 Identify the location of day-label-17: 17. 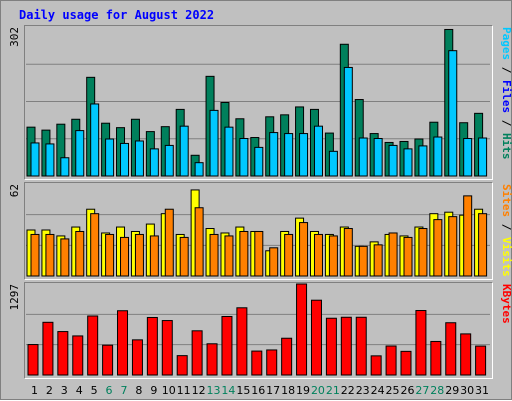
(273, 390).